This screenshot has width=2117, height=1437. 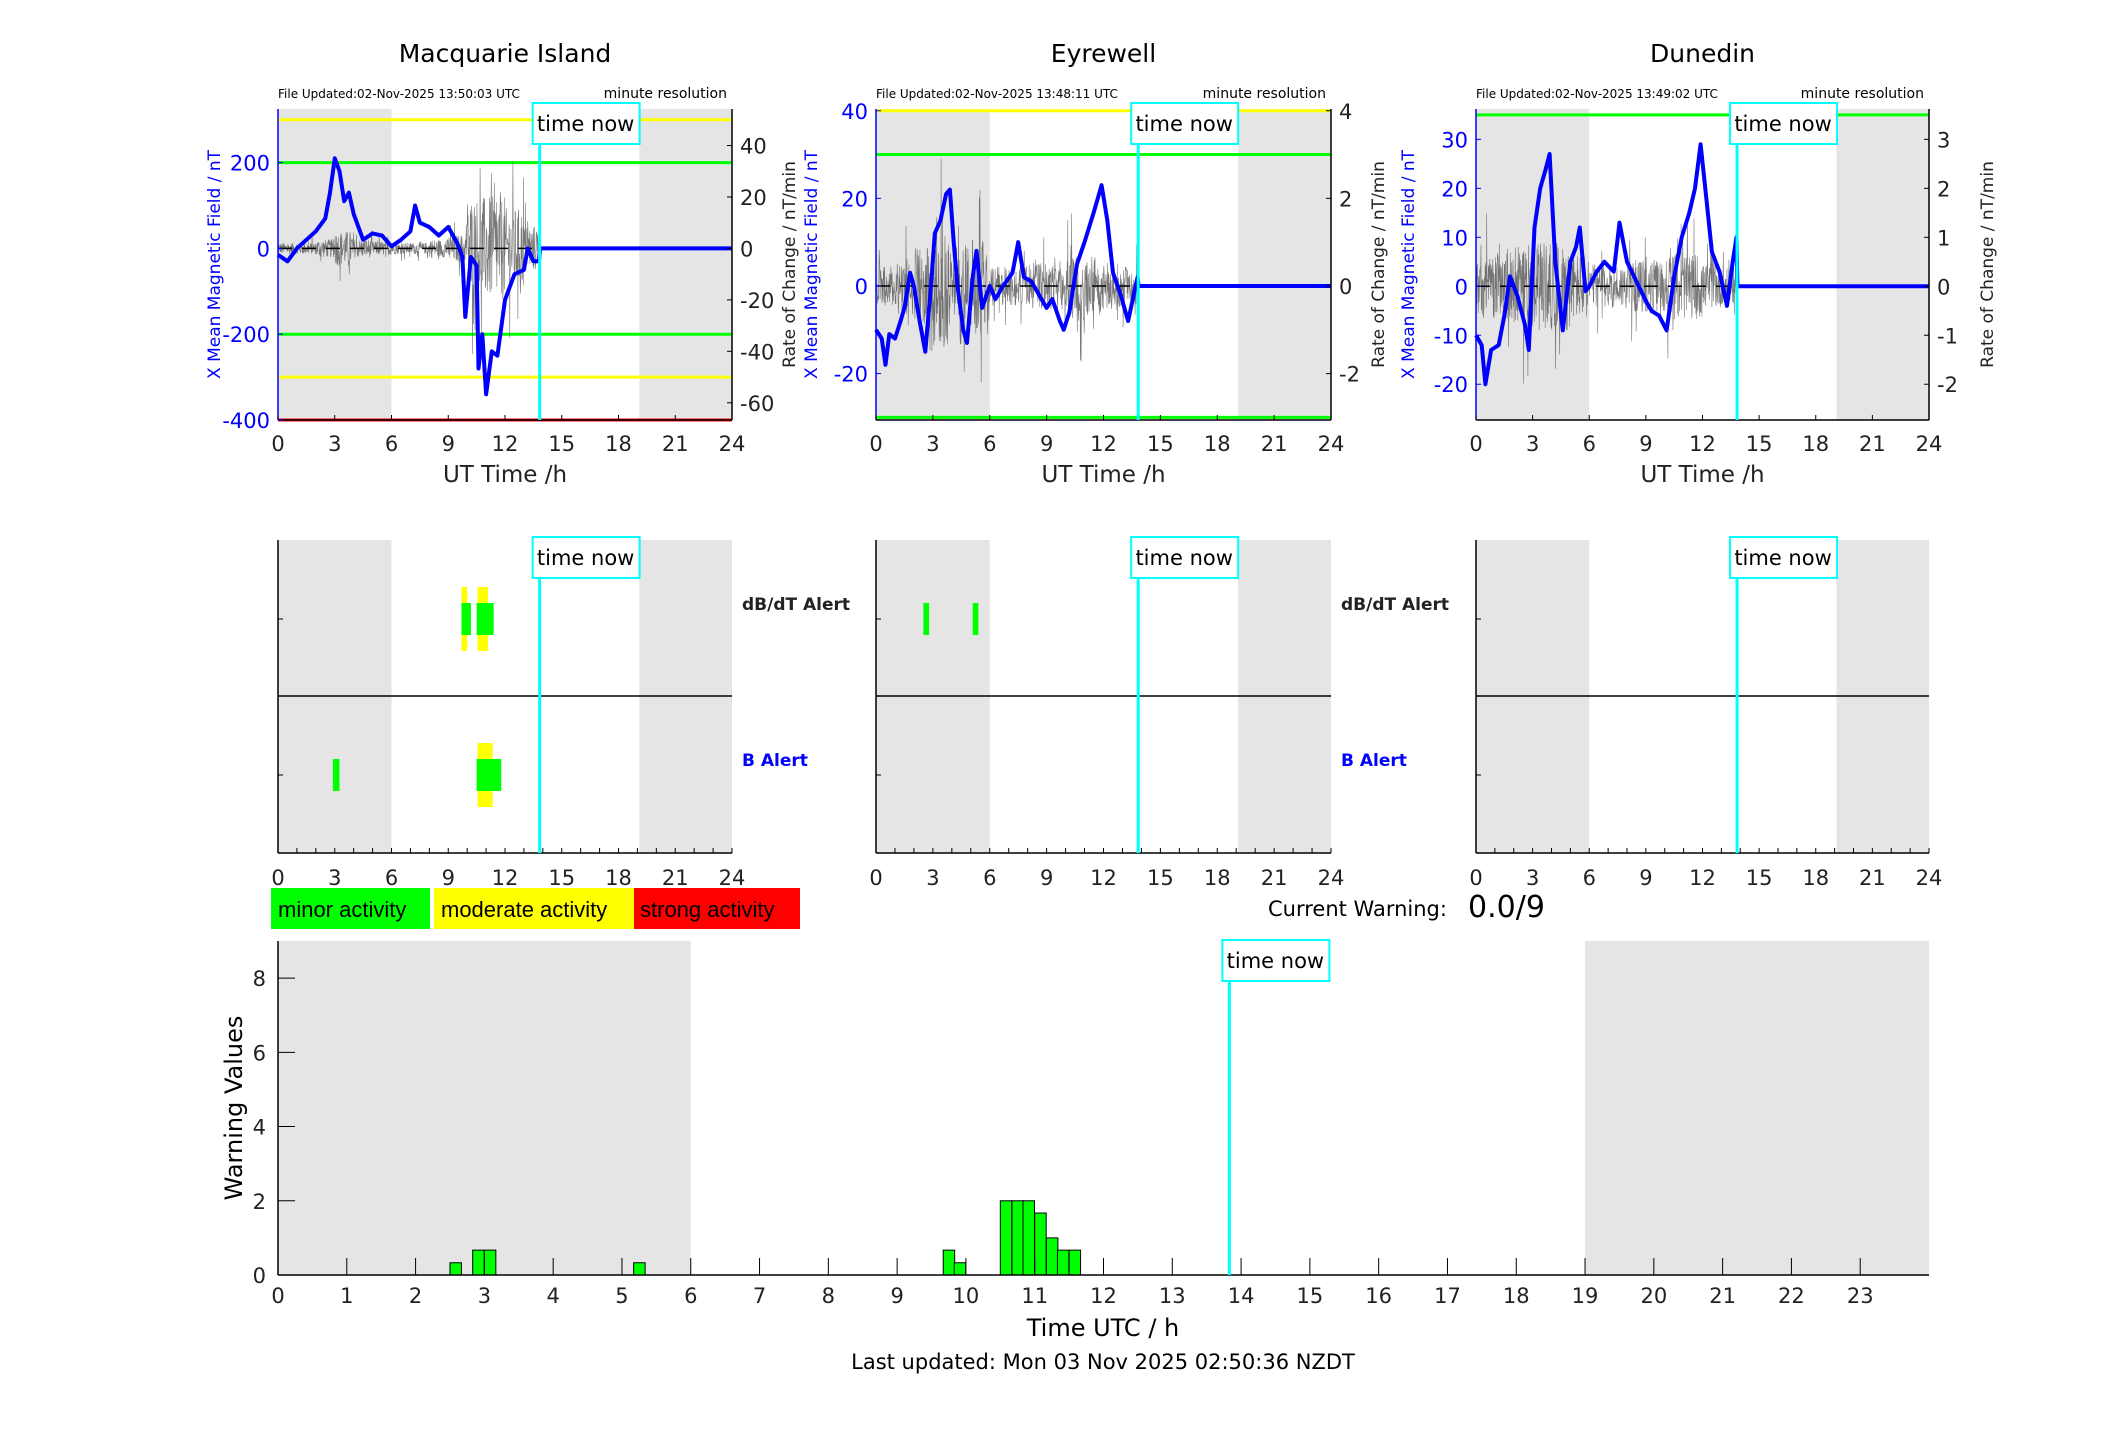 What do you see at coordinates (399, 94) in the screenshot?
I see `file-updated: File Updated:02-Nov-2025 13:50:03 UTC` at bounding box center [399, 94].